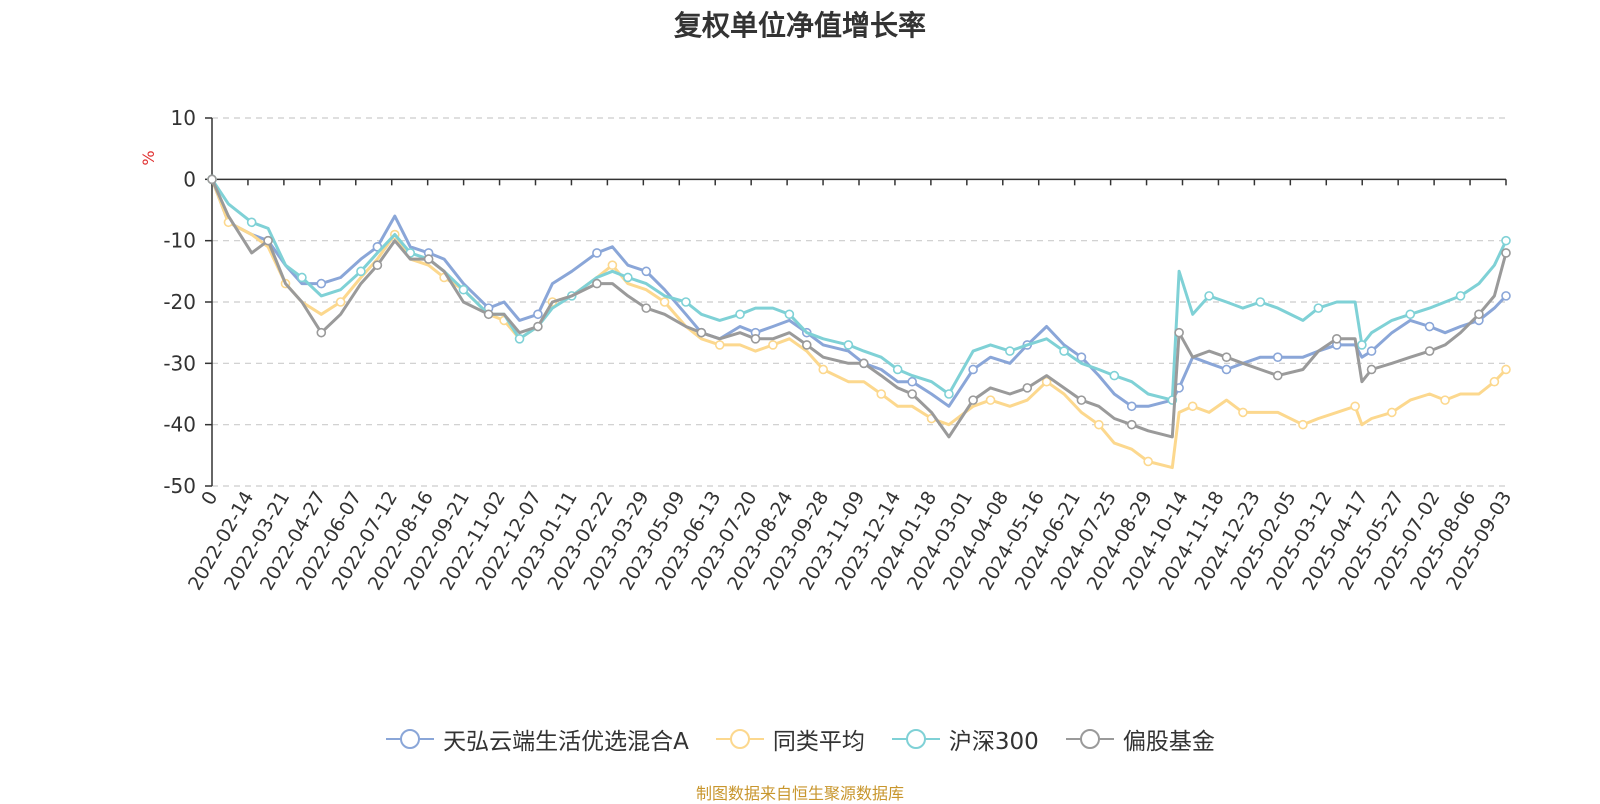 The width and height of the screenshot is (1600, 804). Describe the element at coordinates (179, 302) in the screenshot. I see `y-tick-label: -20` at that location.